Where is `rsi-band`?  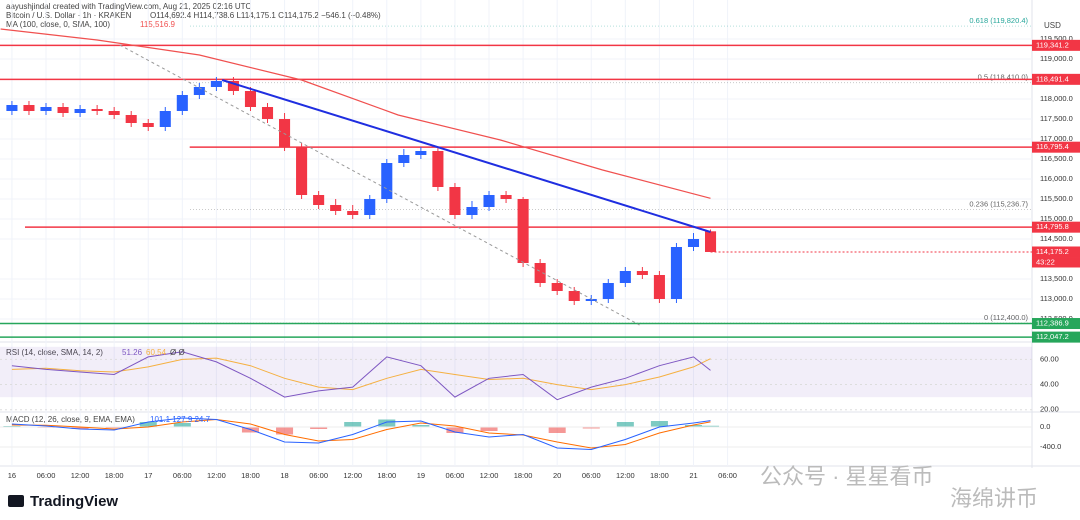
rsi-band is located at coordinates (516, 372).